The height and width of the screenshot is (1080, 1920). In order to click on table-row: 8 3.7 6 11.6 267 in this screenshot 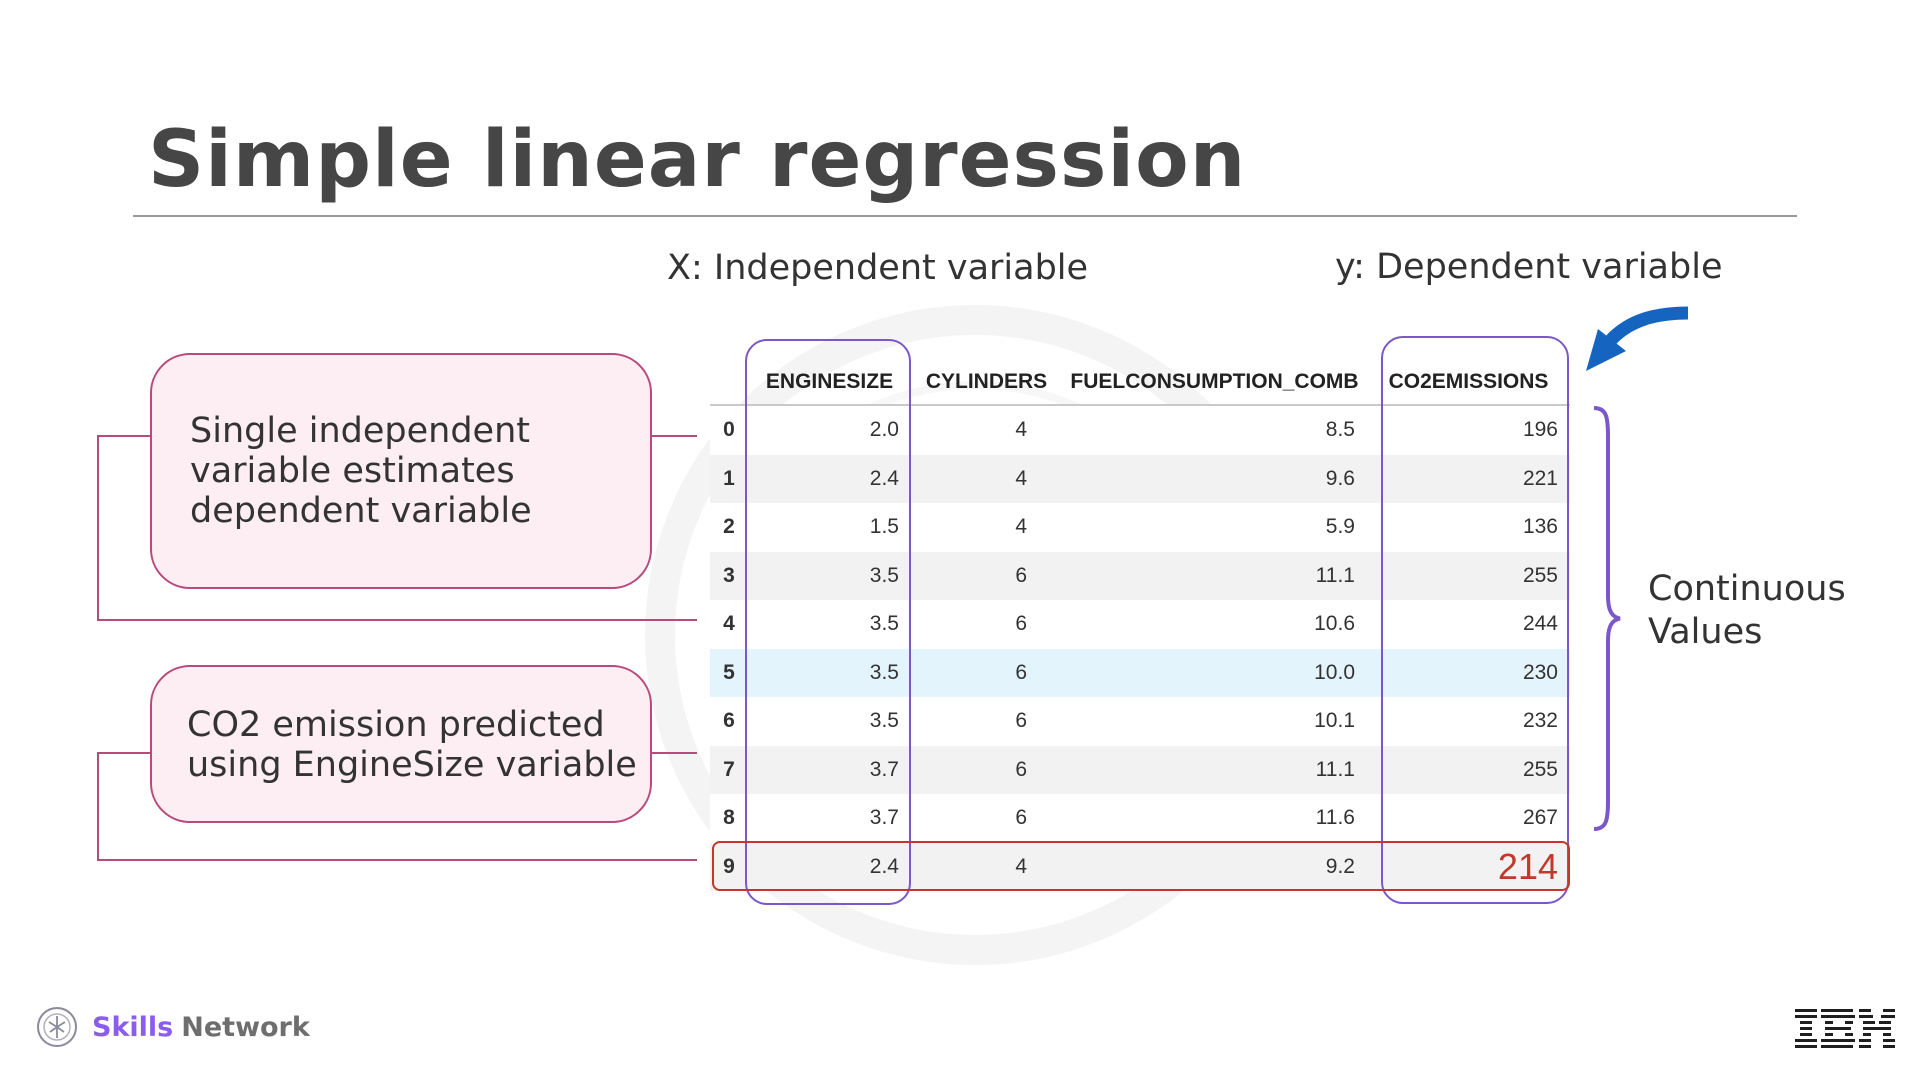, I will do `click(1140, 818)`.